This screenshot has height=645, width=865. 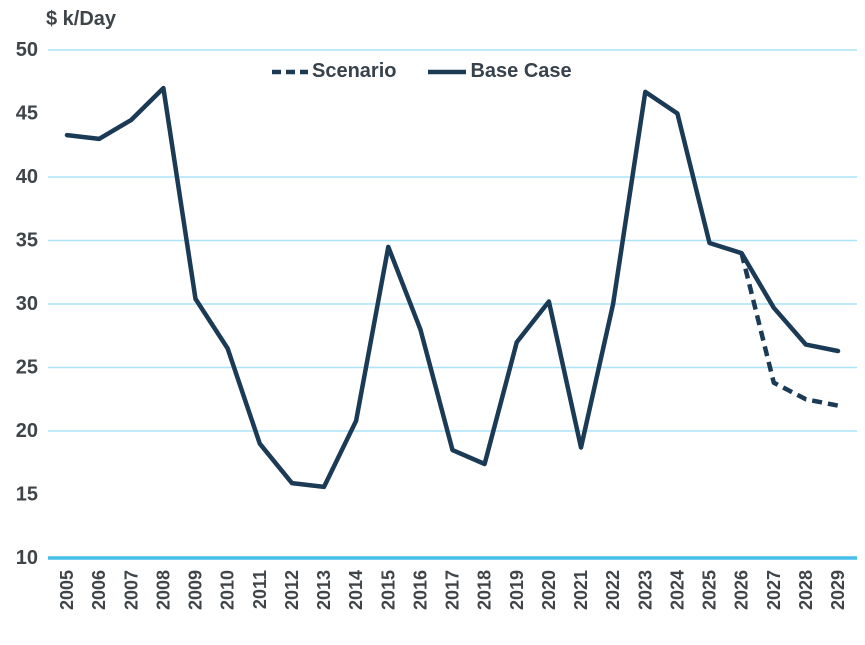 I want to click on y-tick-label-50: 50, so click(x=27, y=50).